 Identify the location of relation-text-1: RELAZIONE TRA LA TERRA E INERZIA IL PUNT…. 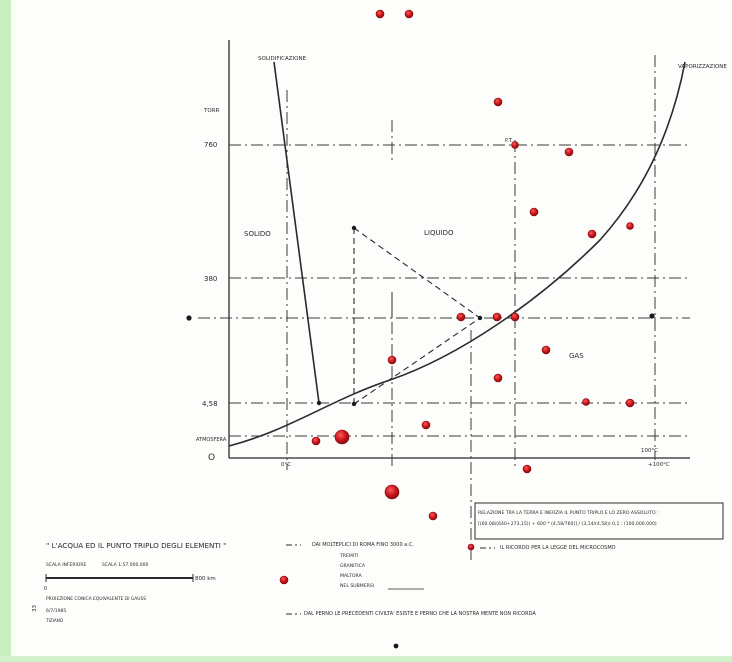
(568, 513).